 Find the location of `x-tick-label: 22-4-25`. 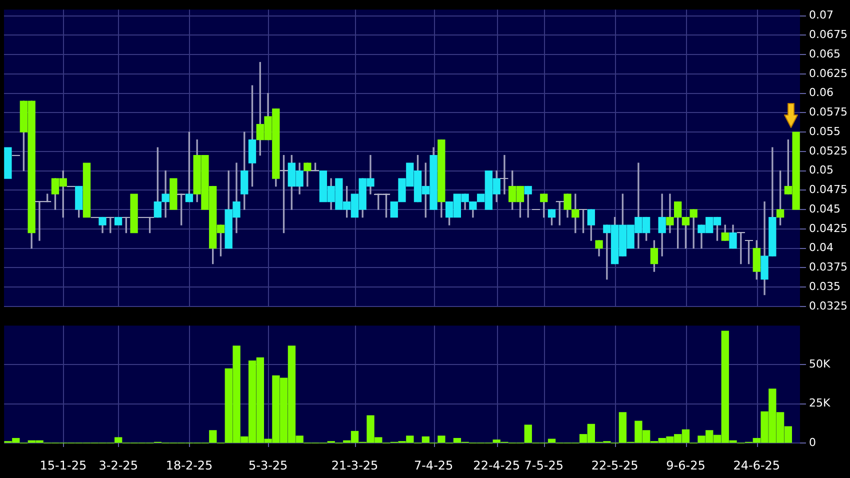

x-tick-label: 22-4-25 is located at coordinates (496, 465).